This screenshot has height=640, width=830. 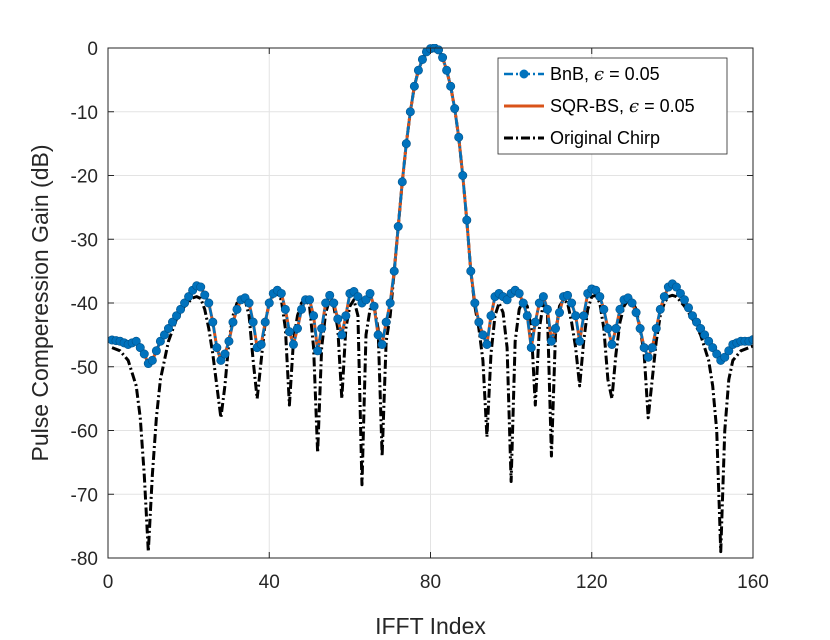 What do you see at coordinates (108, 582) in the screenshot?
I see `x-tick-label: 0` at bounding box center [108, 582].